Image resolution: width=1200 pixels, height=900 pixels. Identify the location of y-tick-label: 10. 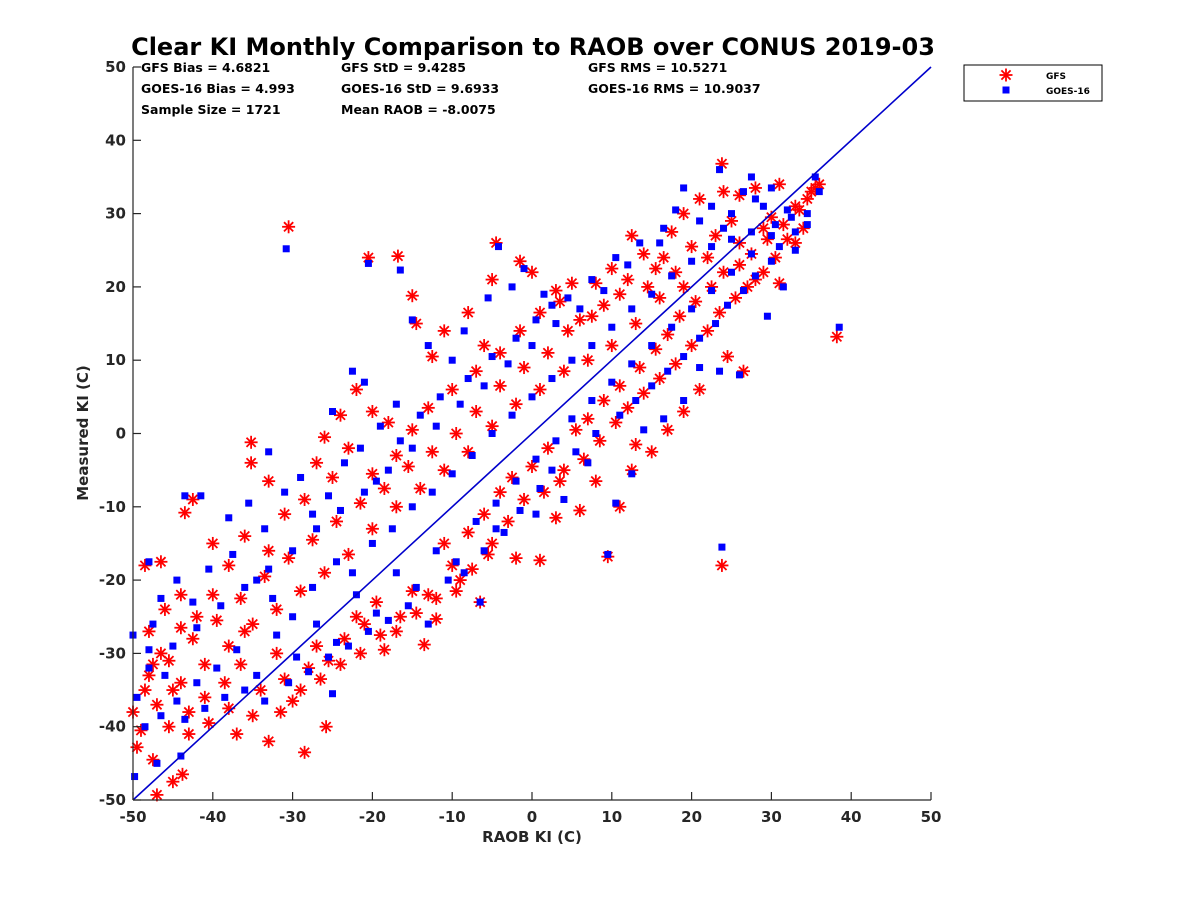
(115, 360).